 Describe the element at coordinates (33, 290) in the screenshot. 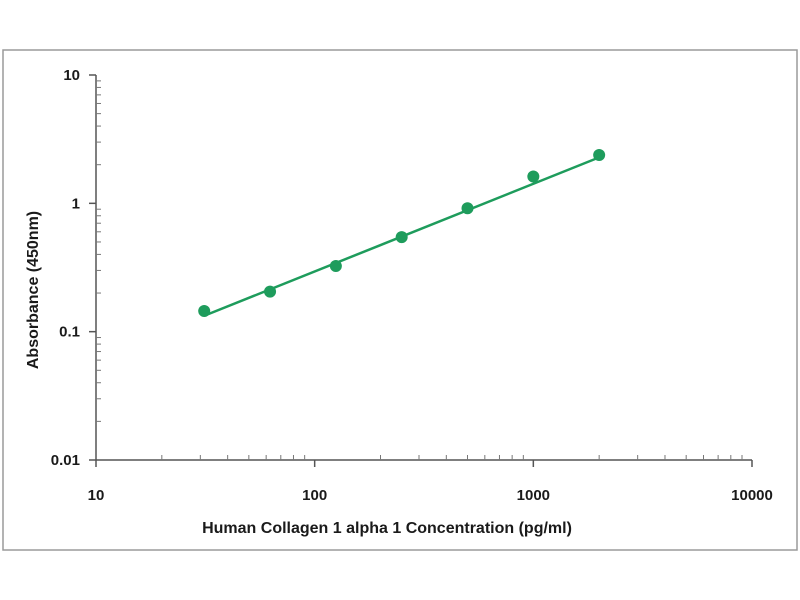

I see `y-axis-title: Absorbance (450nm)` at that location.